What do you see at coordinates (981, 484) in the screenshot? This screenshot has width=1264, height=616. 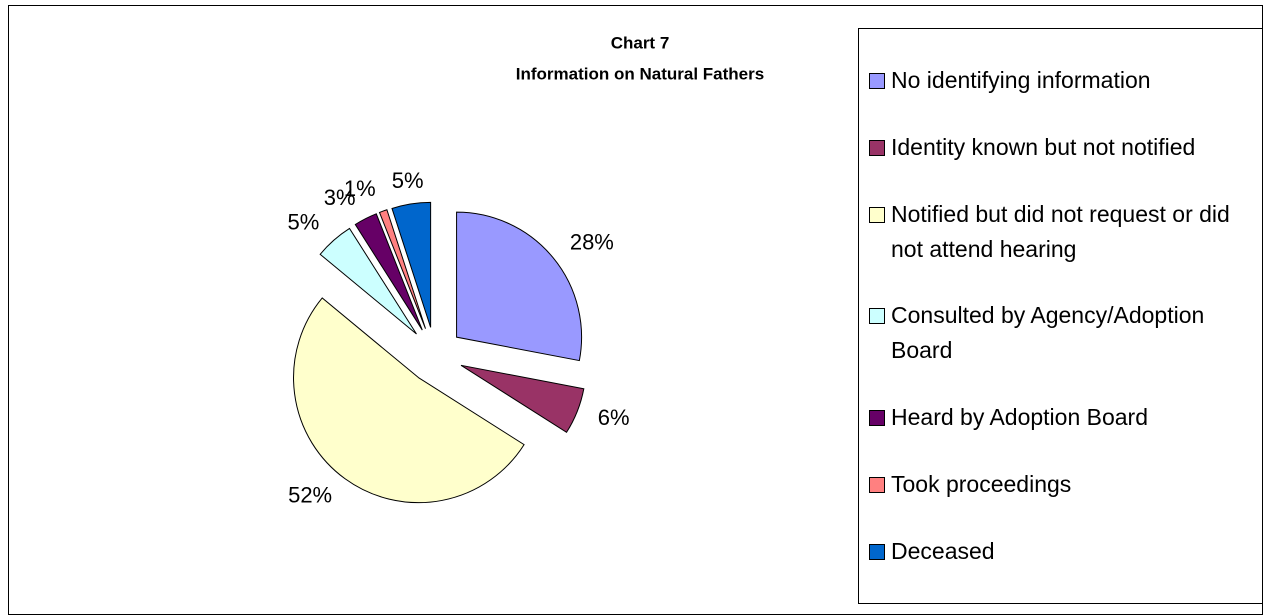 I see `legend-label: Took proceedings` at bounding box center [981, 484].